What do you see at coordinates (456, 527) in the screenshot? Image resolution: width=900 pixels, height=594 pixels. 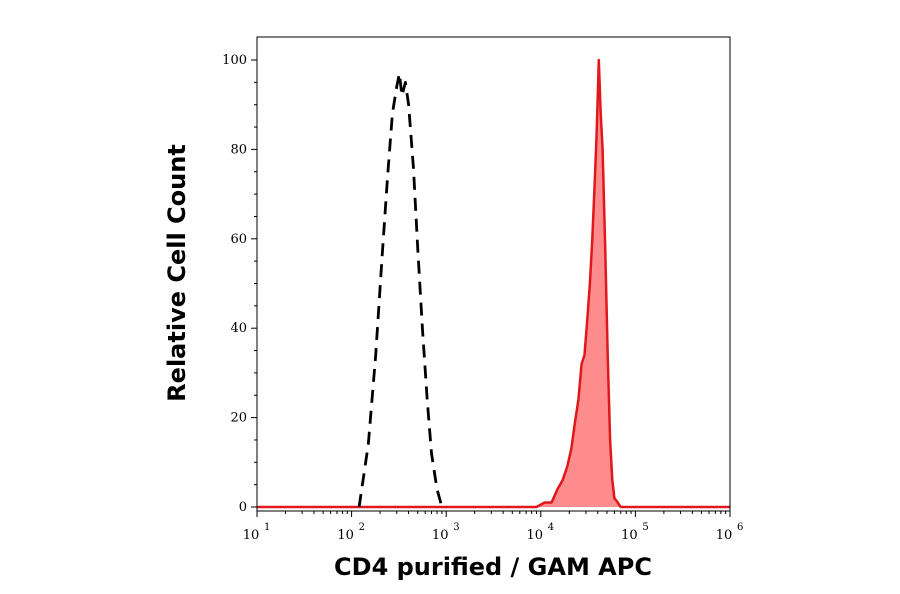 I see `x-tick-exponent: 3` at bounding box center [456, 527].